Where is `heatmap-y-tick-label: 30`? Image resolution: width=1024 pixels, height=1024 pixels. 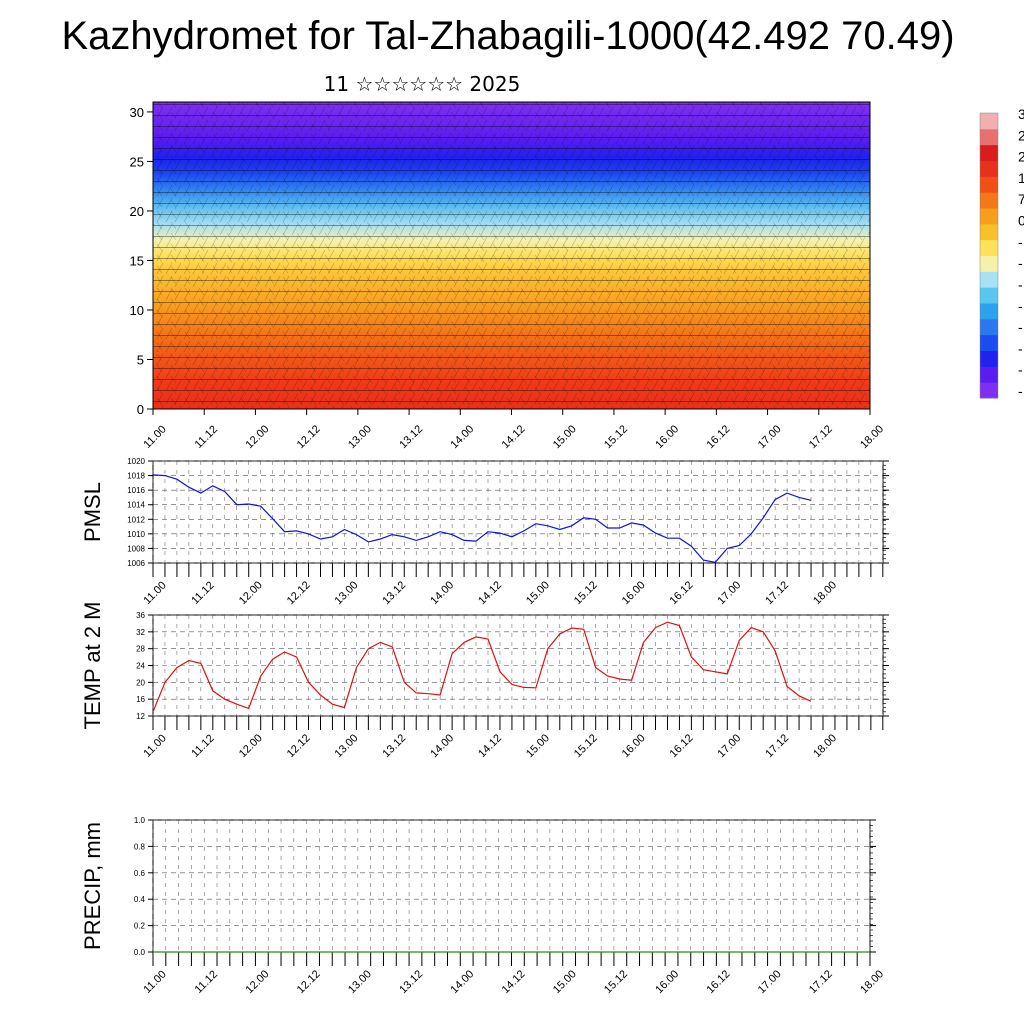 heatmap-y-tick-label: 30 is located at coordinates (137, 112).